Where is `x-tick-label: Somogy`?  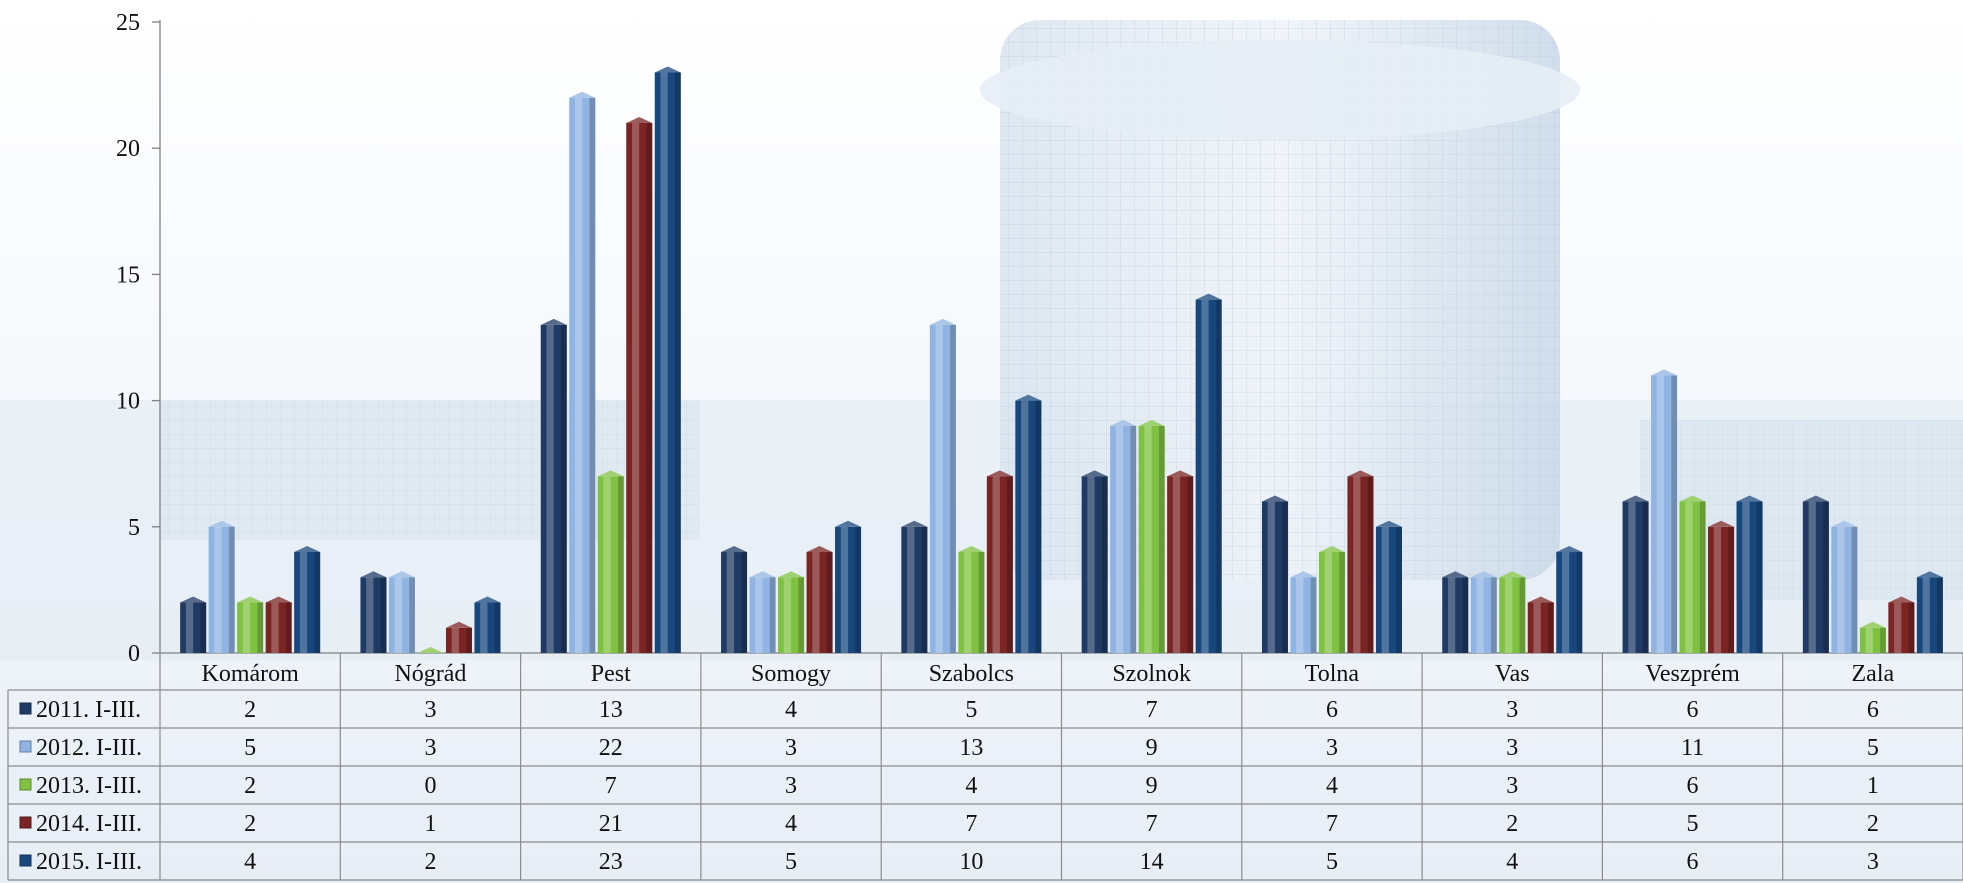
x-tick-label: Somogy is located at coordinates (791, 674).